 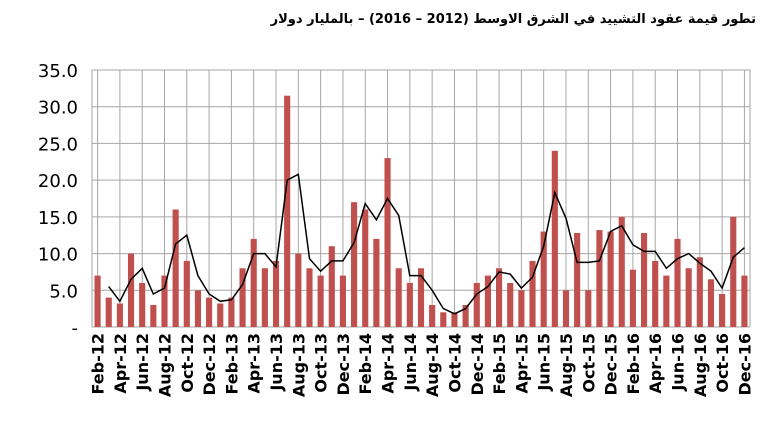 I want to click on x-tick-label: Aug-13, so click(x=298, y=365).